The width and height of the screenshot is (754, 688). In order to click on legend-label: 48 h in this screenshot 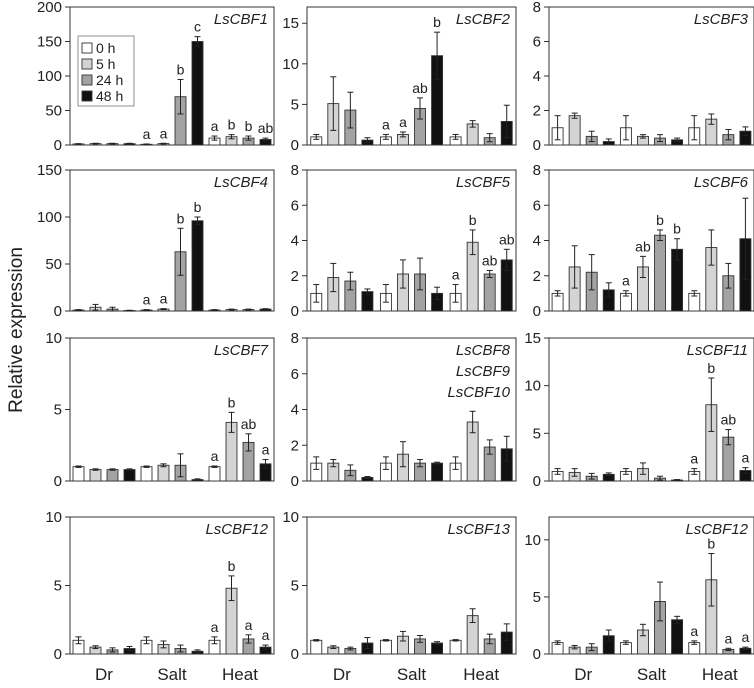, I will do `click(109, 96)`.